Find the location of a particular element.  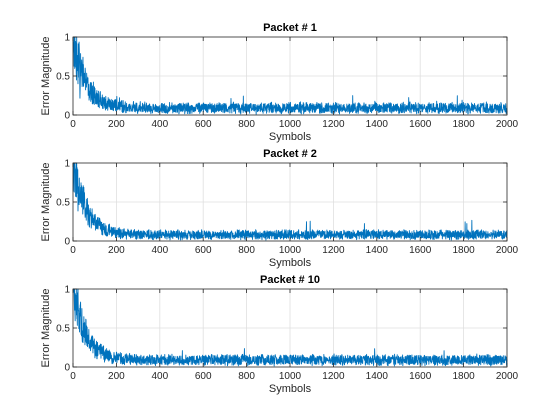

chart-title: Packet # 1 is located at coordinates (290, 28).